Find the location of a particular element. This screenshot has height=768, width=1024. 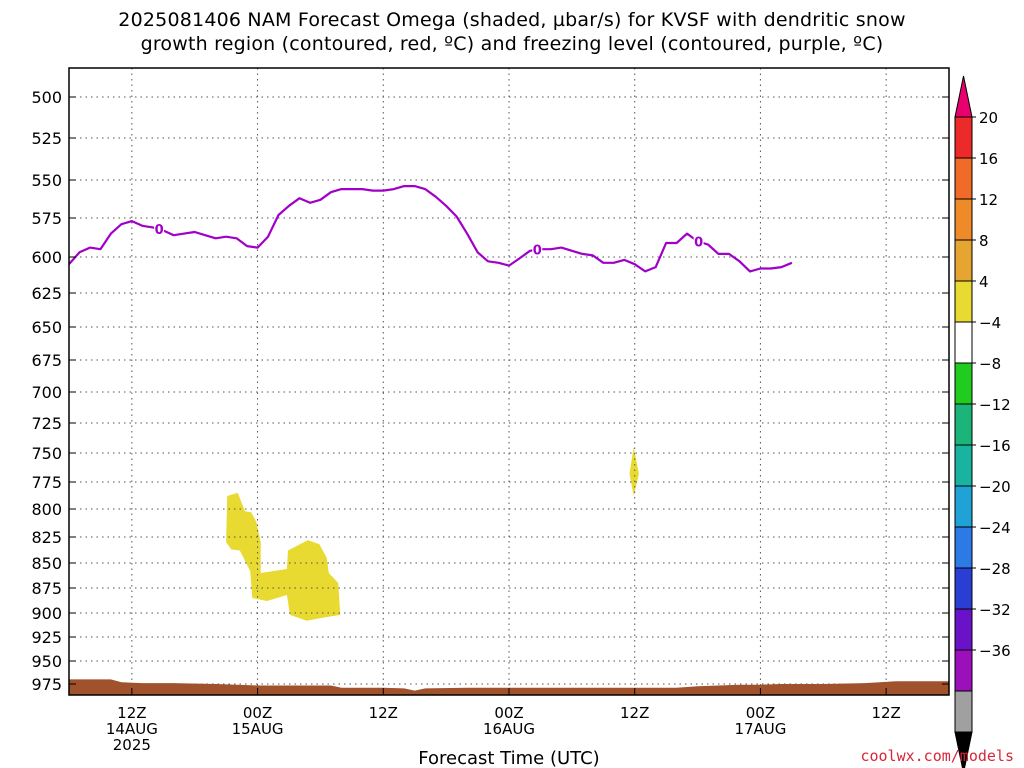

x-tick-label-18-1: 15AUG is located at coordinates (258, 729).